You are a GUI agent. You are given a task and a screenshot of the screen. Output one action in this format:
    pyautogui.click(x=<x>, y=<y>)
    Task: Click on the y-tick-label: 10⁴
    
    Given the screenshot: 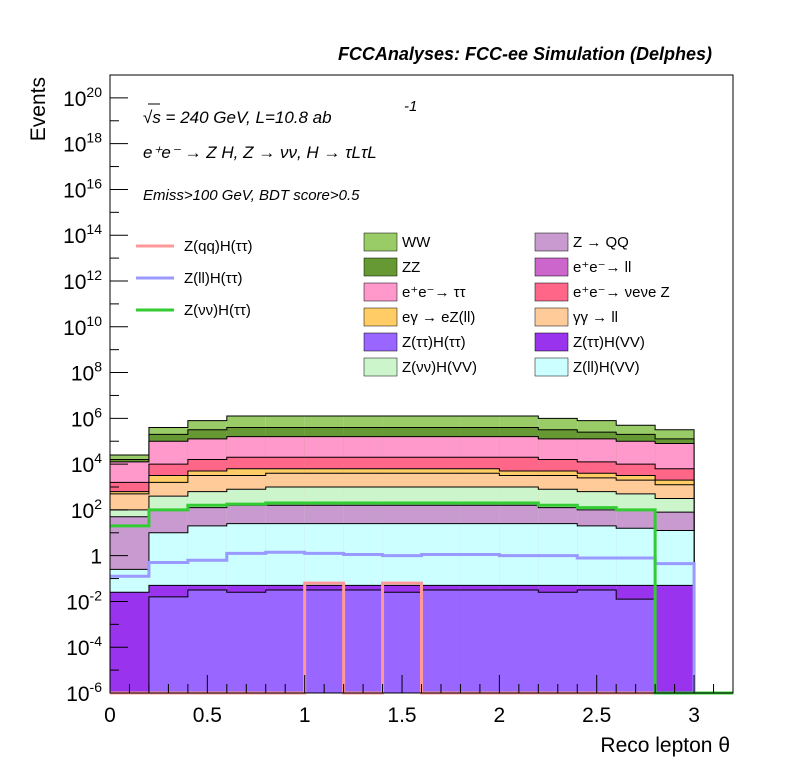 What is the action you would take?
    pyautogui.click(x=86, y=463)
    